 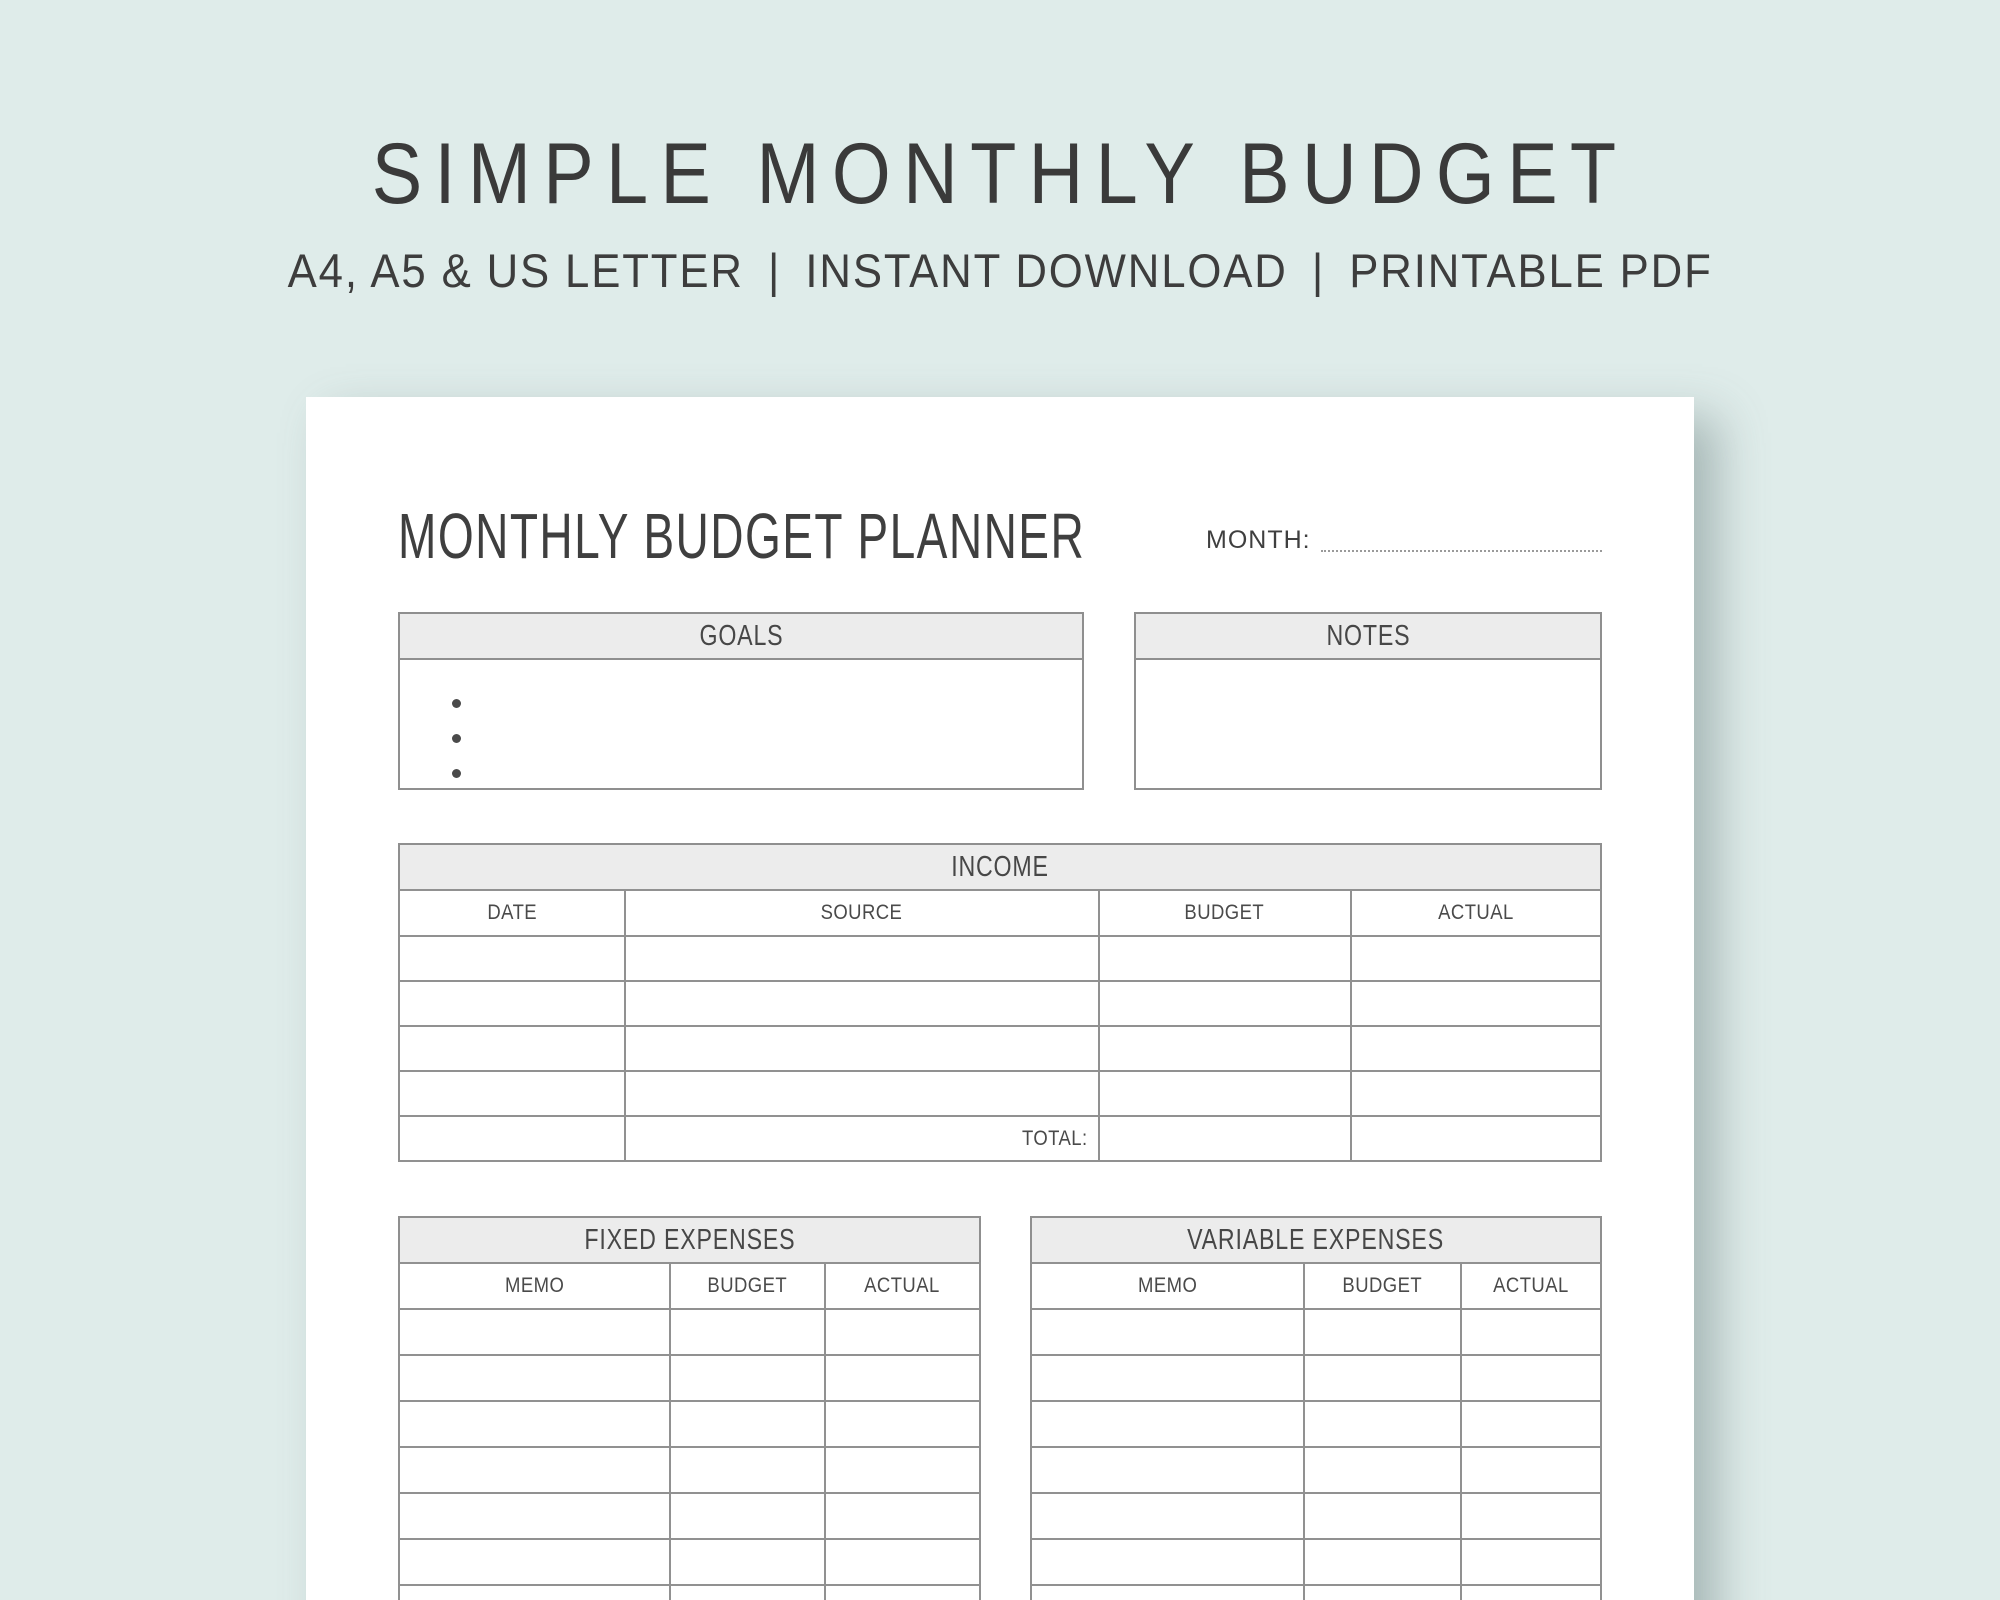 What do you see at coordinates (1368, 724) in the screenshot?
I see `notes-body` at bounding box center [1368, 724].